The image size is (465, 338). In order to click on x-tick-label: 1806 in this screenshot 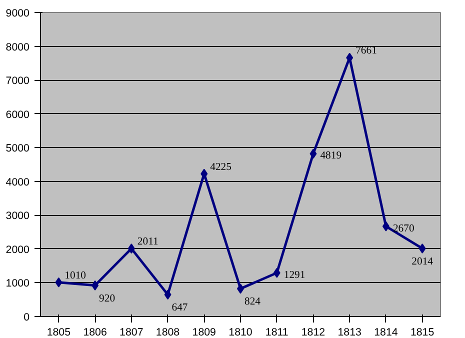, I will do `click(95, 332)`.